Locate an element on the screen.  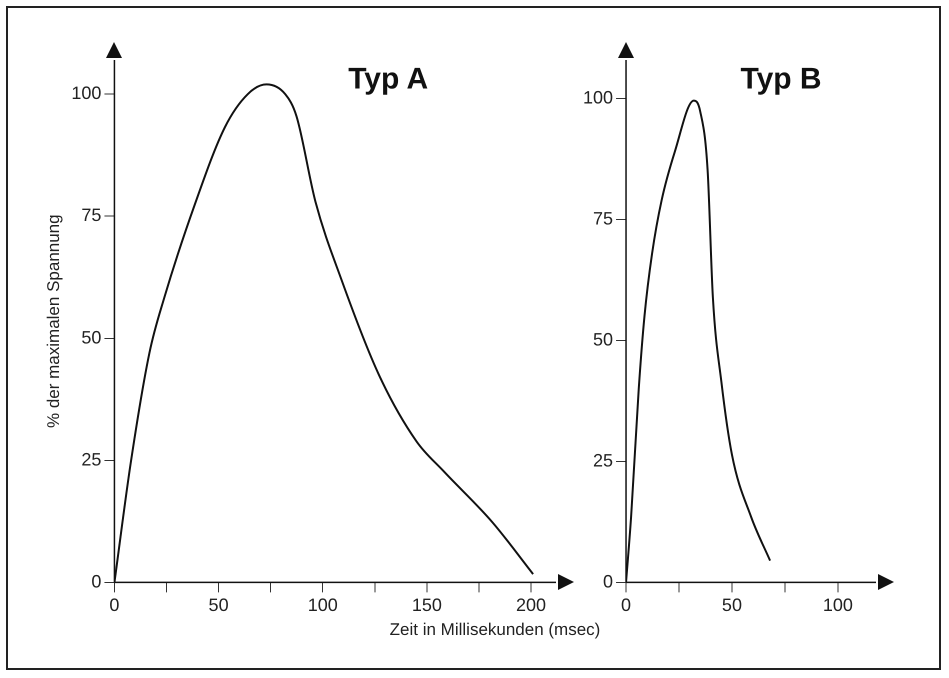
chart-title: Typ A is located at coordinates (388, 79).